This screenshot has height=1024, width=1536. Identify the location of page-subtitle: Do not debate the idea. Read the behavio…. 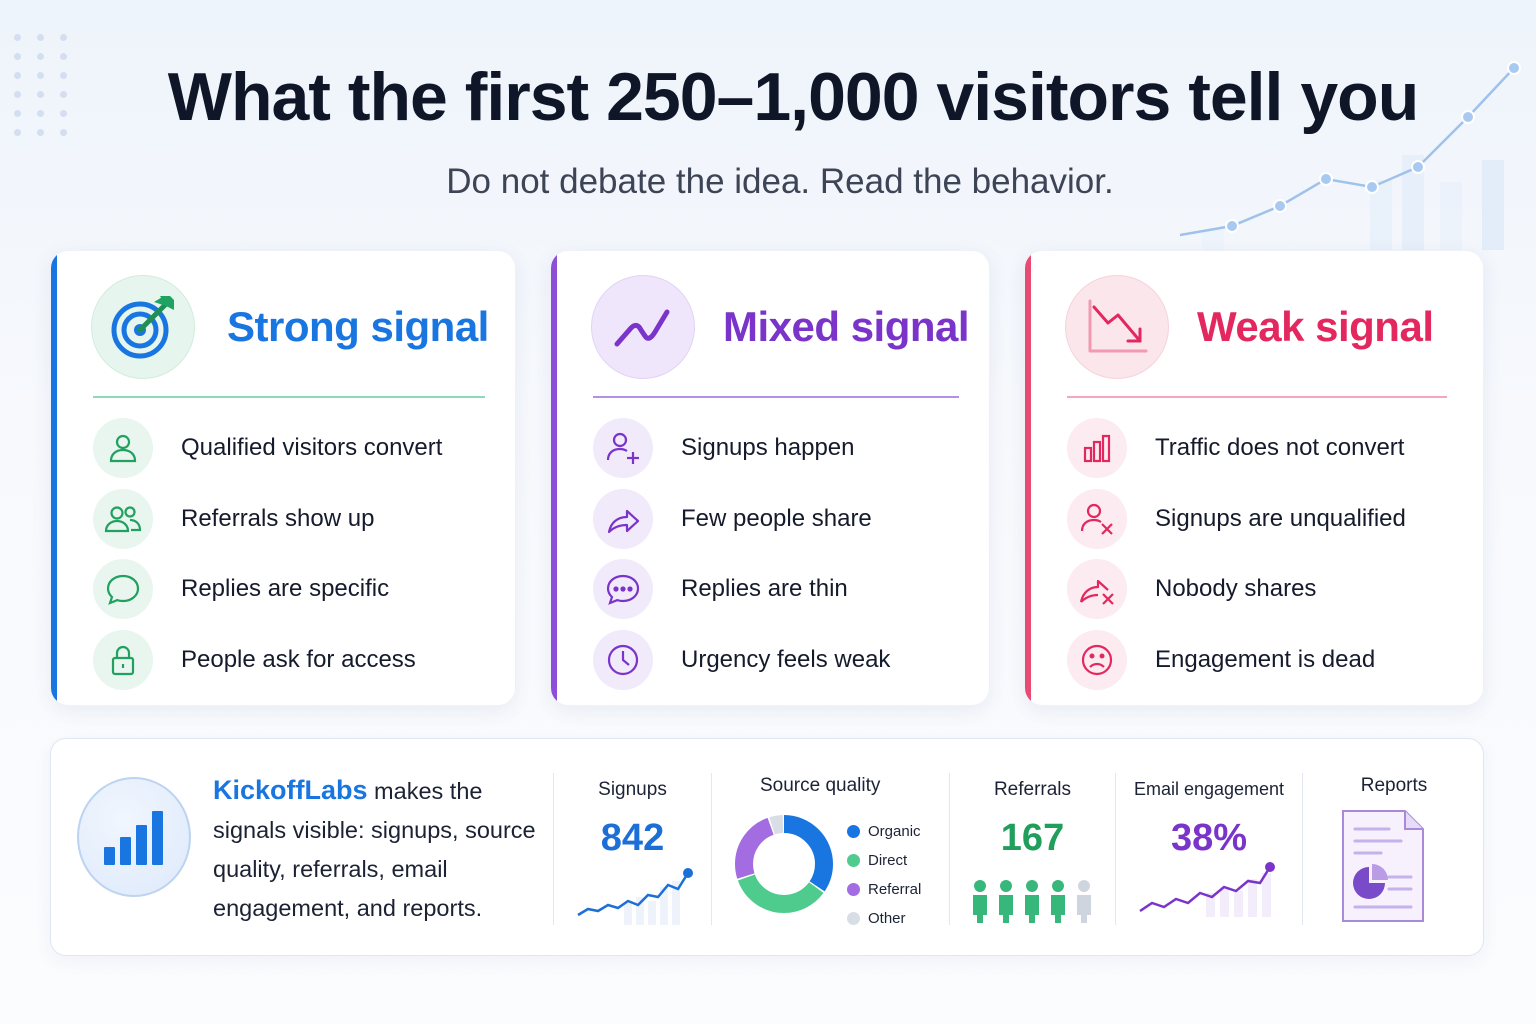
(780, 181).